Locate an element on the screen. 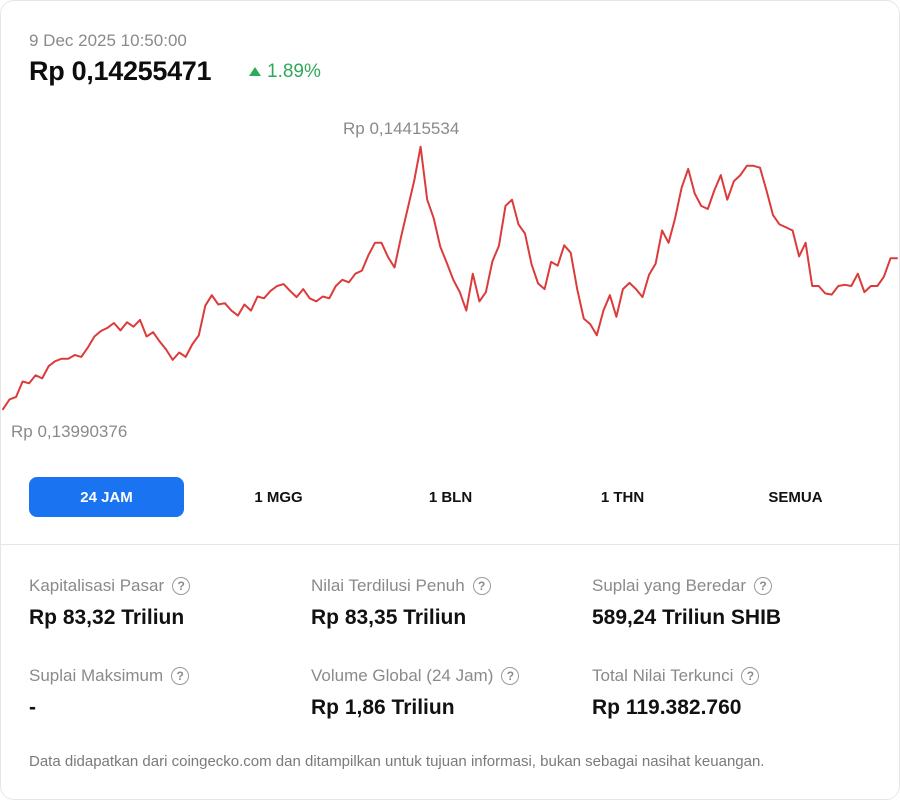  stat-value: 589,24 Triliun SHIB is located at coordinates (687, 617).